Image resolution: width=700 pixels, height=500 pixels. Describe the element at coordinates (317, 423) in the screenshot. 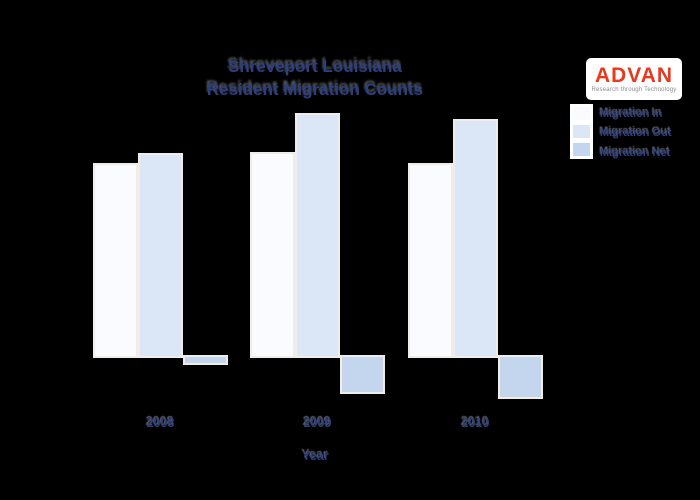

I see `x-tick-label: 2009` at that location.